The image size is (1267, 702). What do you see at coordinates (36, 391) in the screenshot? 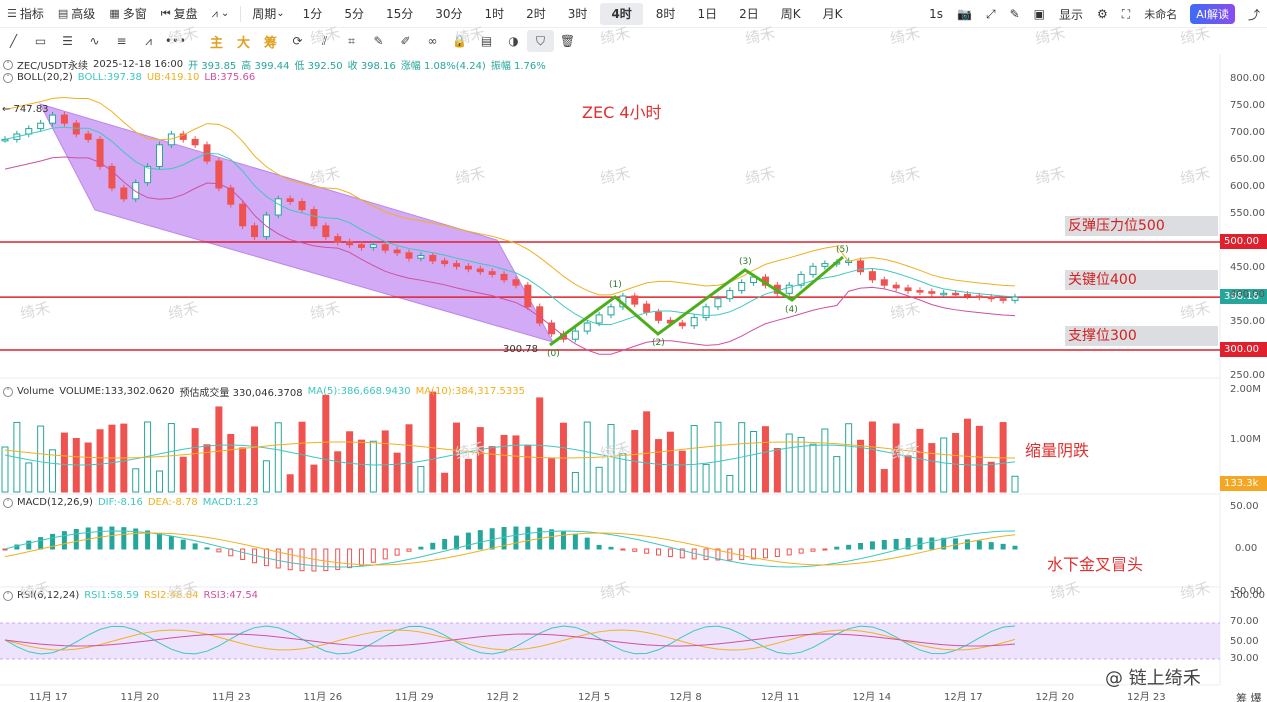
I see `volume-name: Volume` at bounding box center [36, 391].